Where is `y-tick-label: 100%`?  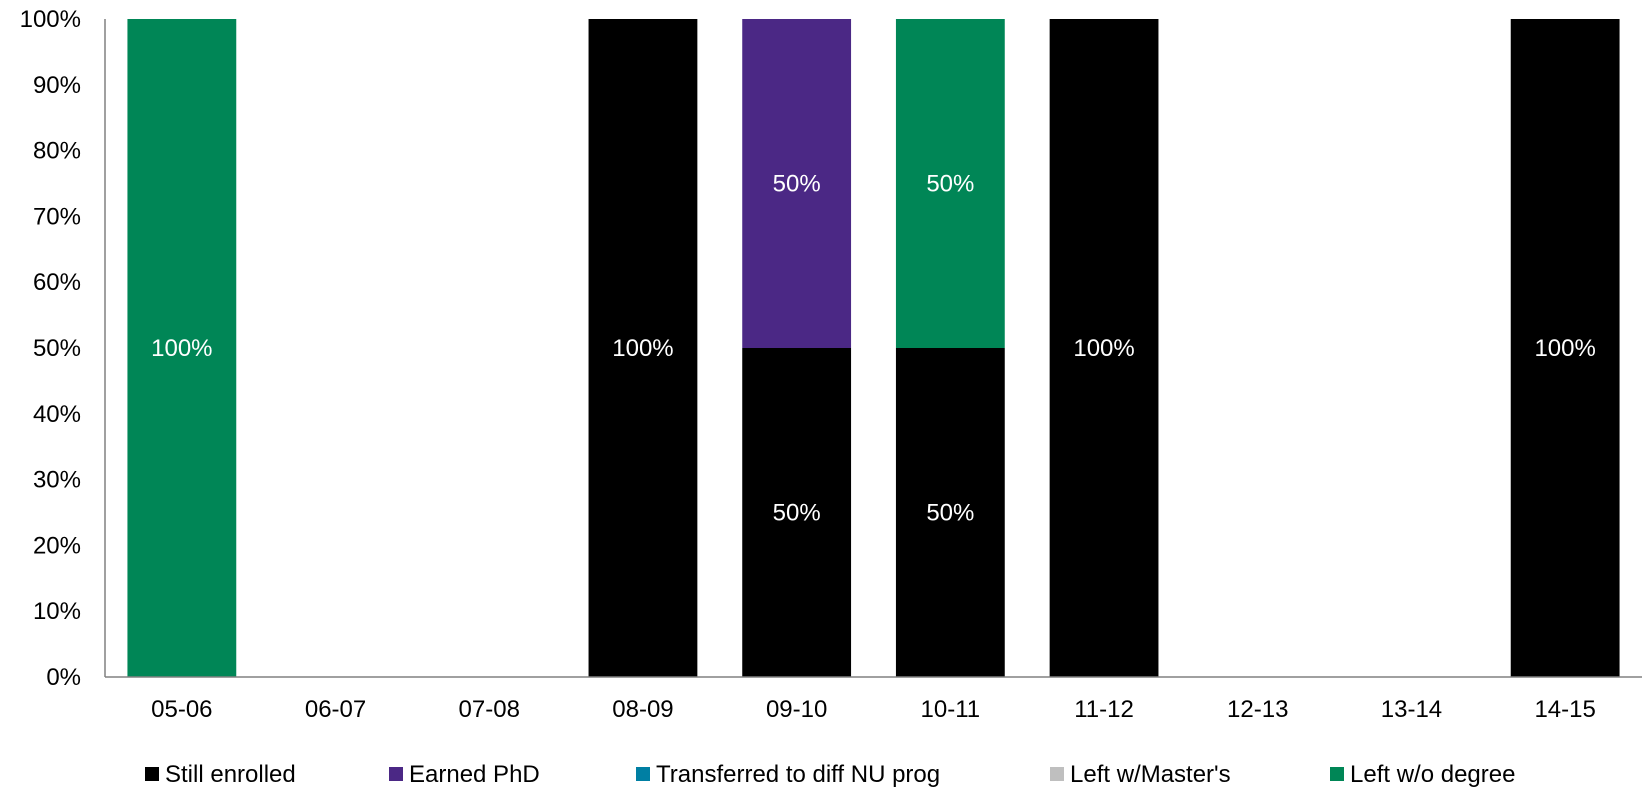
y-tick-label: 100% is located at coordinates (50, 19).